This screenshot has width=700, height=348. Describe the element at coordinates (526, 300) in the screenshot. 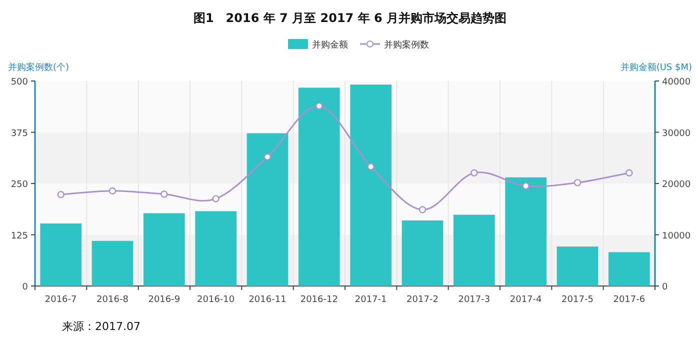

I see `x-tick-label: 2017-4` at that location.